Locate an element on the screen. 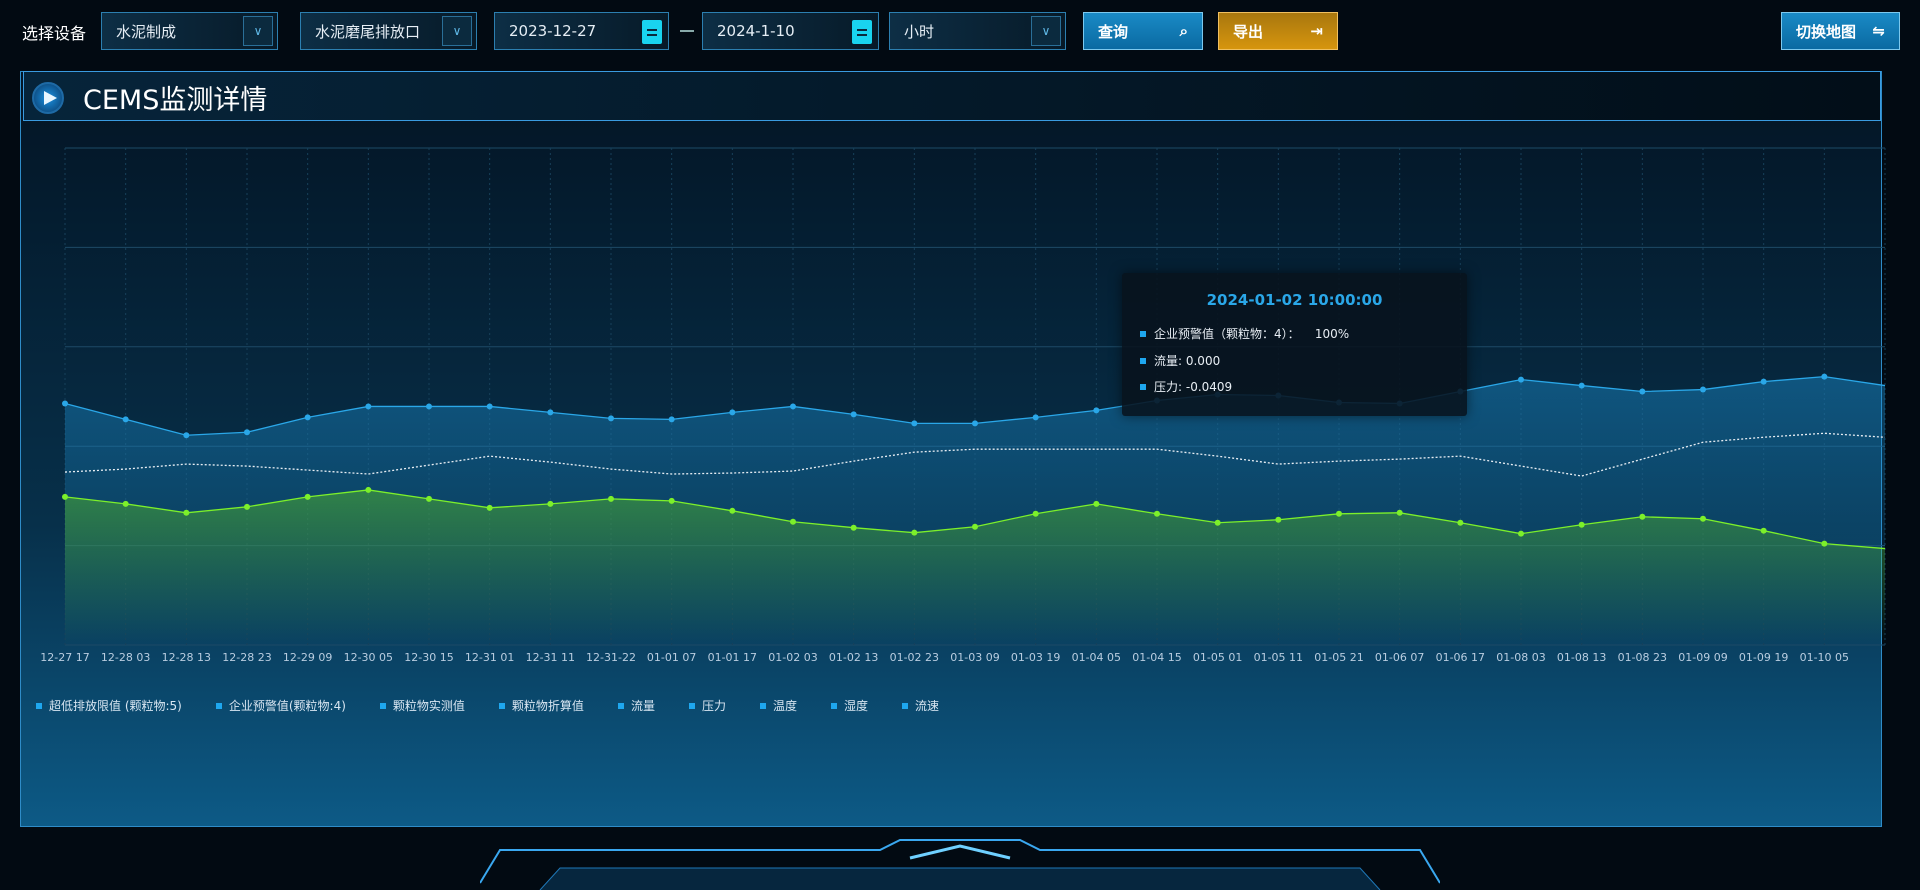  end-date-input: 2024-1-10 is located at coordinates (790, 31).